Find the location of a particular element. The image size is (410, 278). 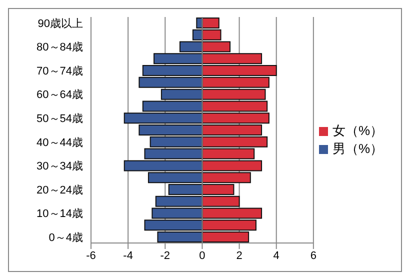

y-tick-label: 50～54歳 is located at coordinates (59, 119).